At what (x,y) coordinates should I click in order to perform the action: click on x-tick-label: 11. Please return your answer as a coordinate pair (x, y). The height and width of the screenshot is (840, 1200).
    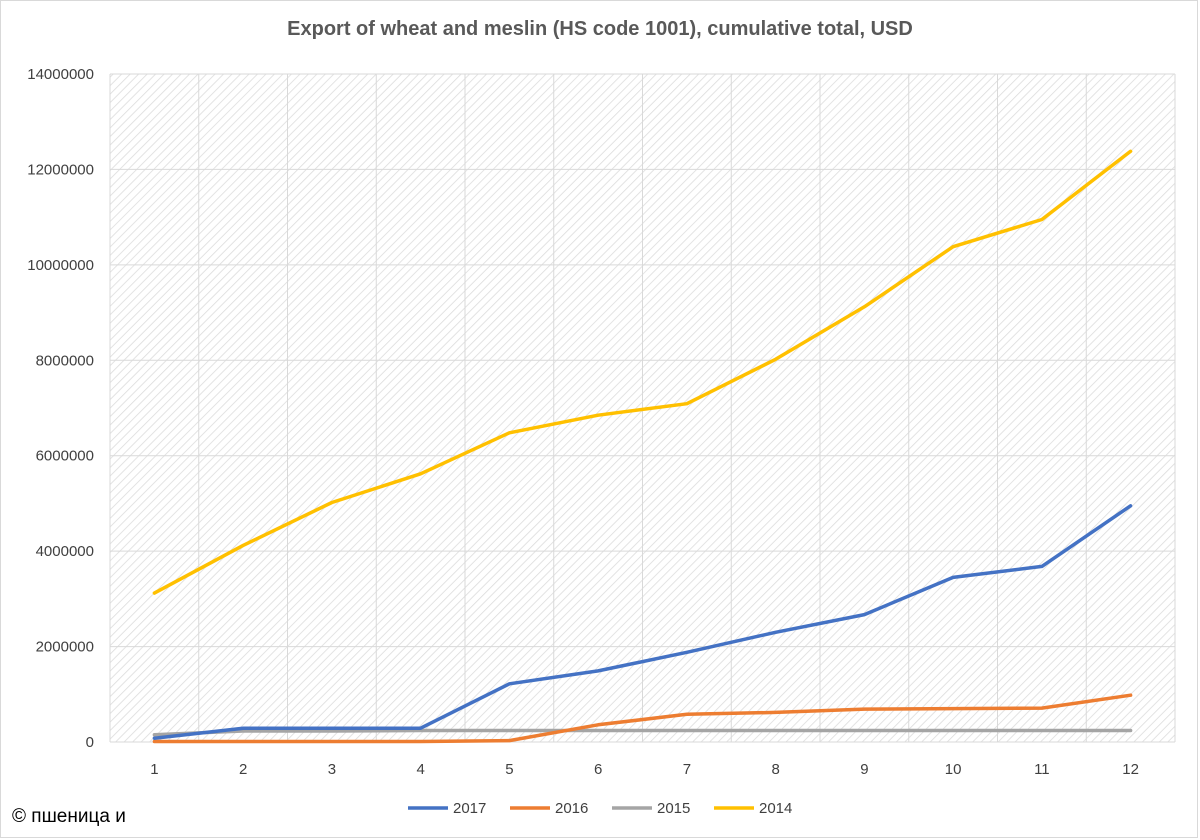
    Looking at the image, I should click on (1042, 769).